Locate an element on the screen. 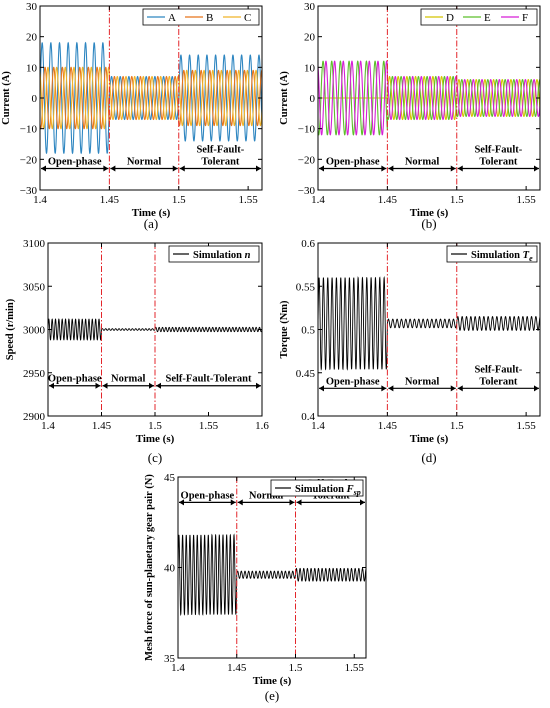 The height and width of the screenshot is (708, 550). region-label-c-2: Self-Fault-Tolerant is located at coordinates (209, 379).